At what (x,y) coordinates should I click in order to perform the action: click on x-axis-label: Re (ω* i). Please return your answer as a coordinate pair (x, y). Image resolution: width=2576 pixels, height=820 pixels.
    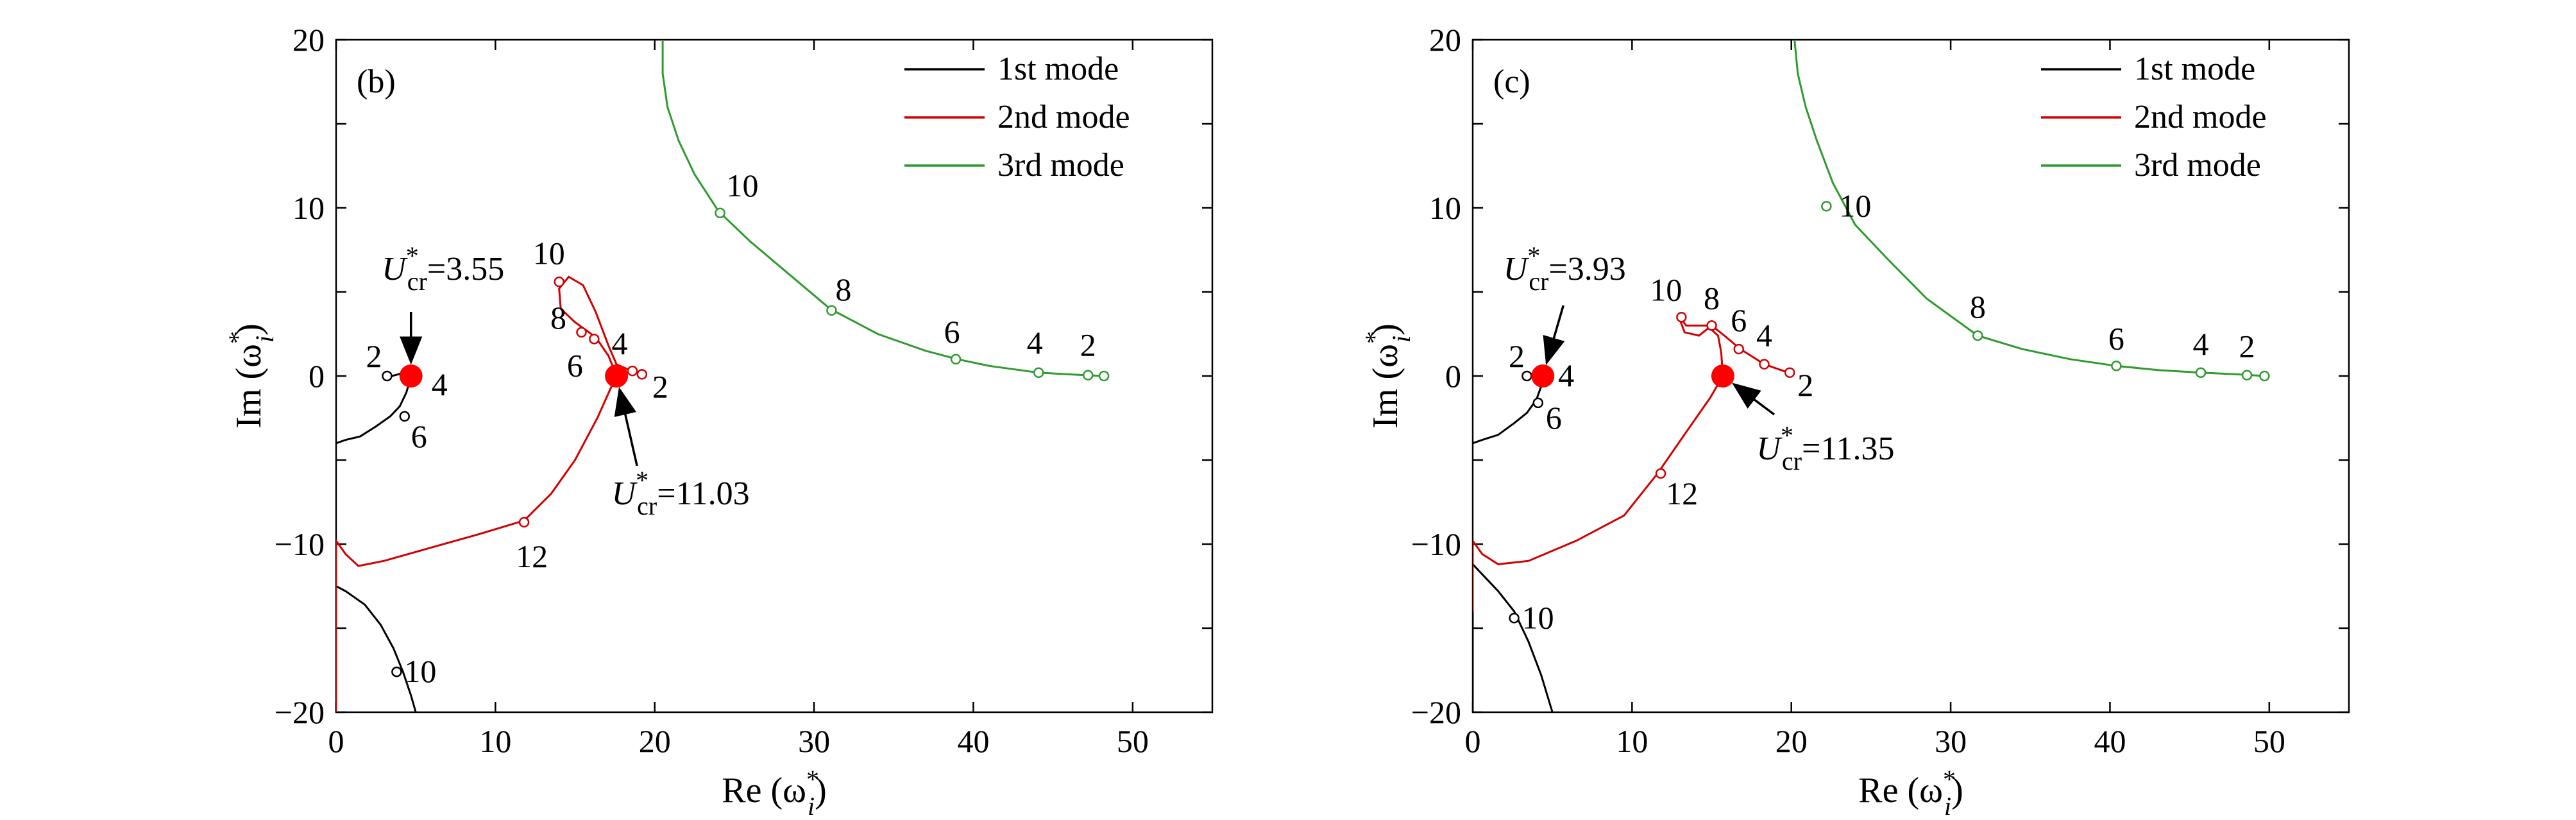
    Looking at the image, I should click on (1910, 793).